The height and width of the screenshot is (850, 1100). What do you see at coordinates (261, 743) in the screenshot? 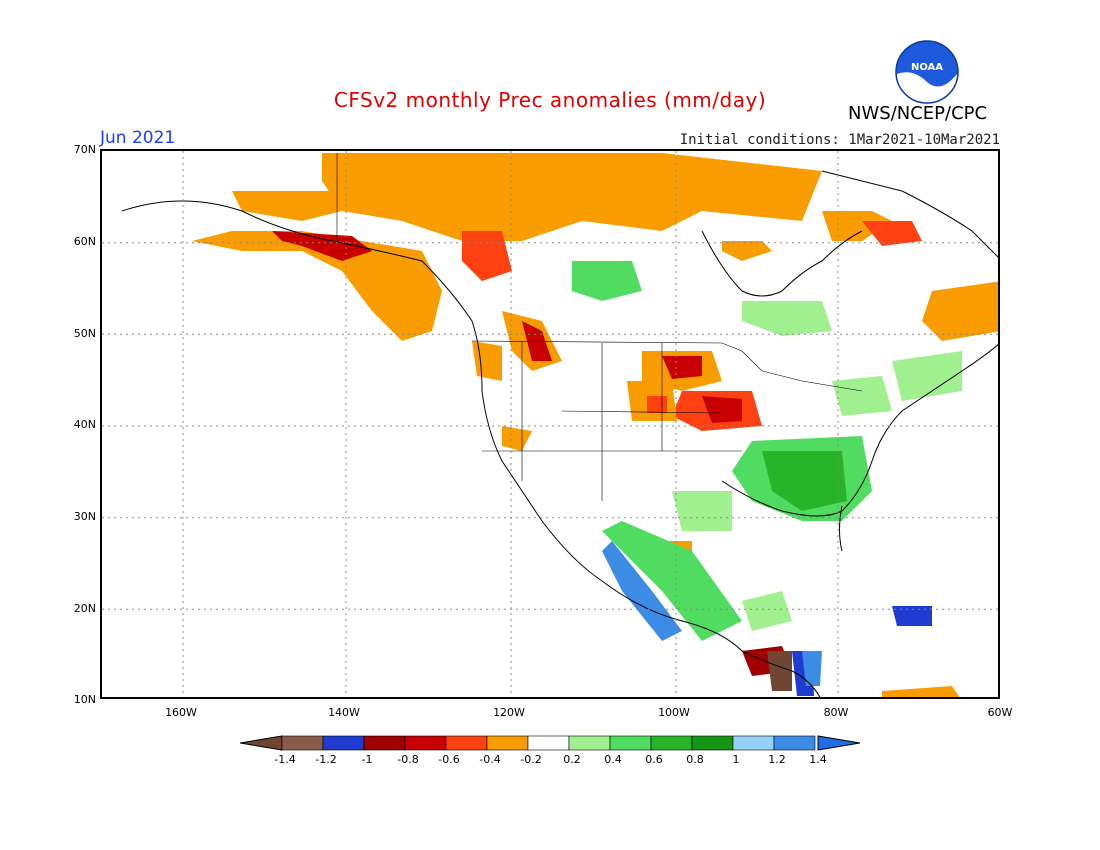
I see `colorbar-low-arrow` at bounding box center [261, 743].